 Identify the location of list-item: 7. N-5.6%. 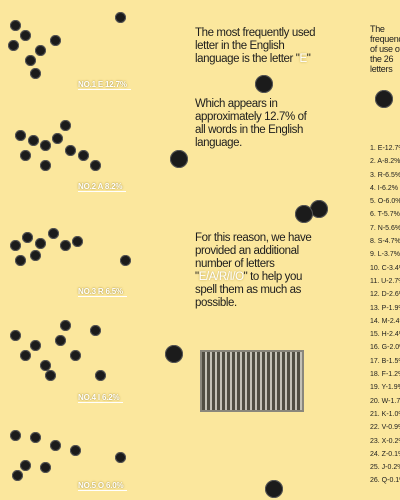
(385, 228).